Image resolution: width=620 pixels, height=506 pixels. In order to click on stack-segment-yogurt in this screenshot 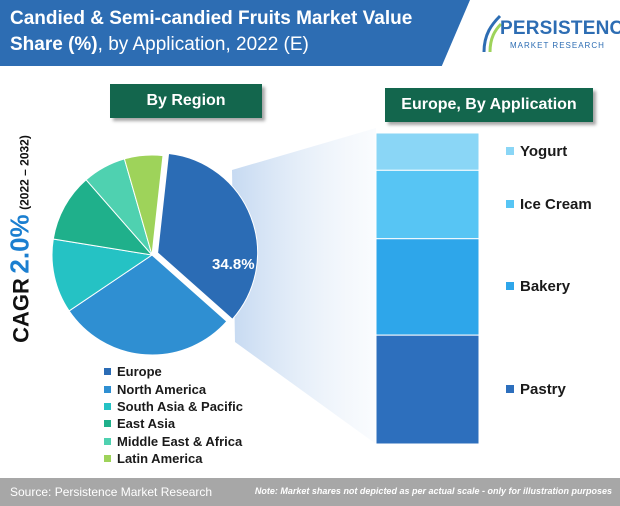, I will do `click(427, 151)`.